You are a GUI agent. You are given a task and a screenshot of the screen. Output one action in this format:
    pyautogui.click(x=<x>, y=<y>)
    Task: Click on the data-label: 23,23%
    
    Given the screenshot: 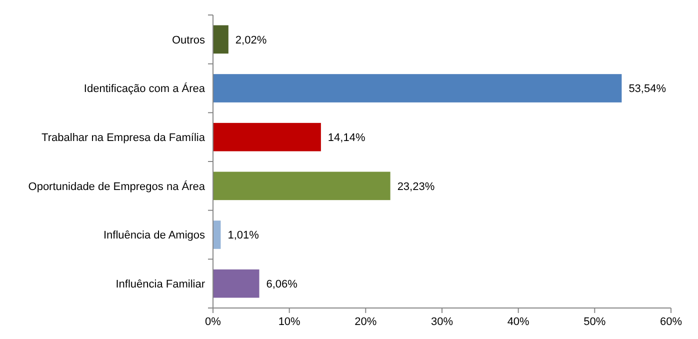 What is the action you would take?
    pyautogui.click(x=416, y=186)
    